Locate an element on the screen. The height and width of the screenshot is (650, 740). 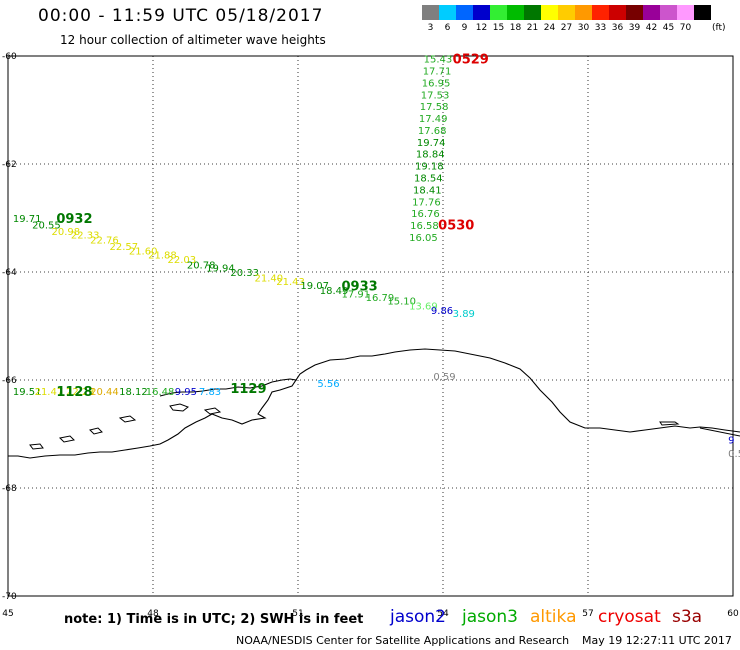
legend-label: 39 is located at coordinates (634, 28).